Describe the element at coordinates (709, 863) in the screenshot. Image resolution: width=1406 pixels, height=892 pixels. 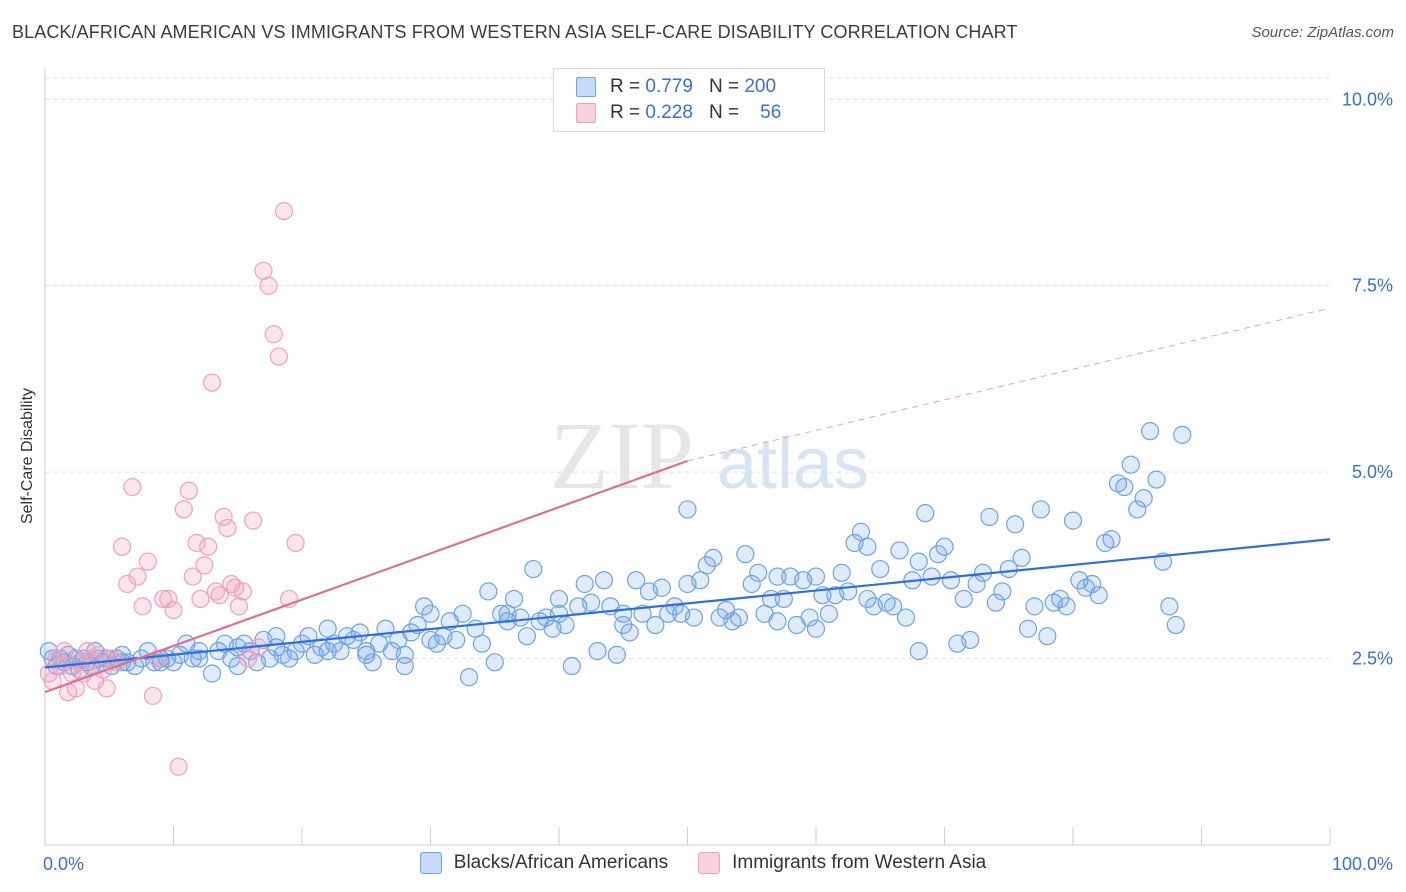
I see `pink-swatch` at that location.